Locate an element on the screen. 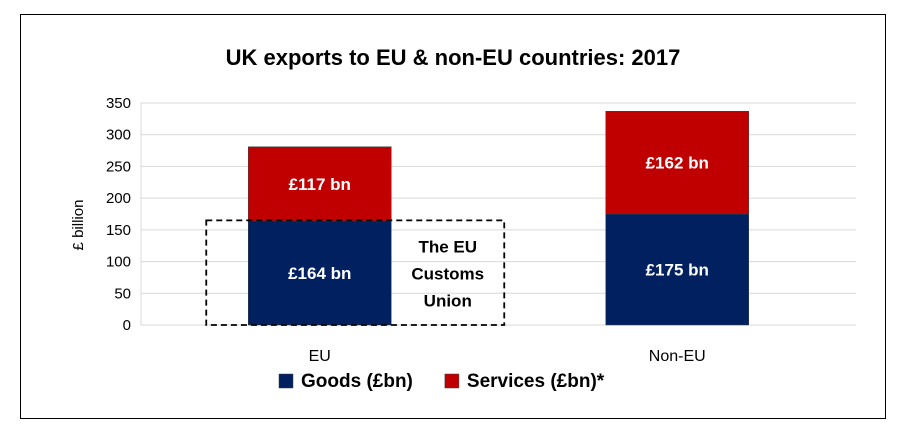 This screenshot has height=439, width=909. y-tick-label-0: 0 is located at coordinates (127, 325).